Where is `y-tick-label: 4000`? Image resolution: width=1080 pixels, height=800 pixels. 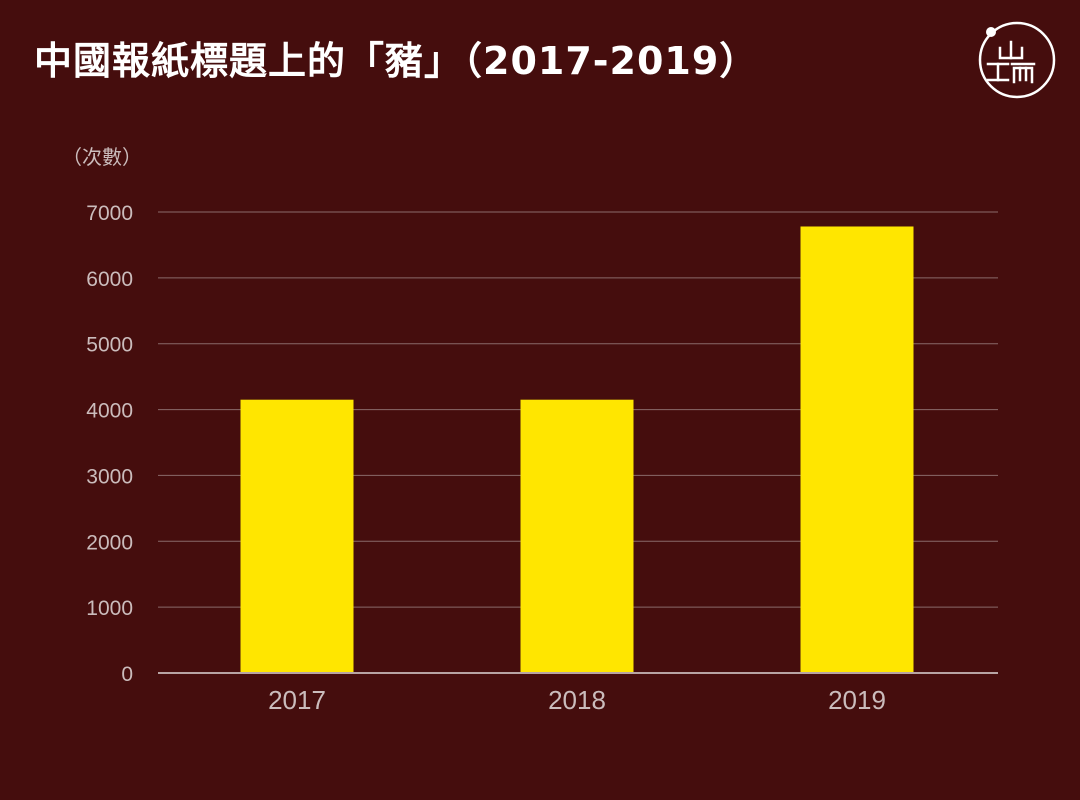
y-tick-label: 4000 is located at coordinates (109, 411).